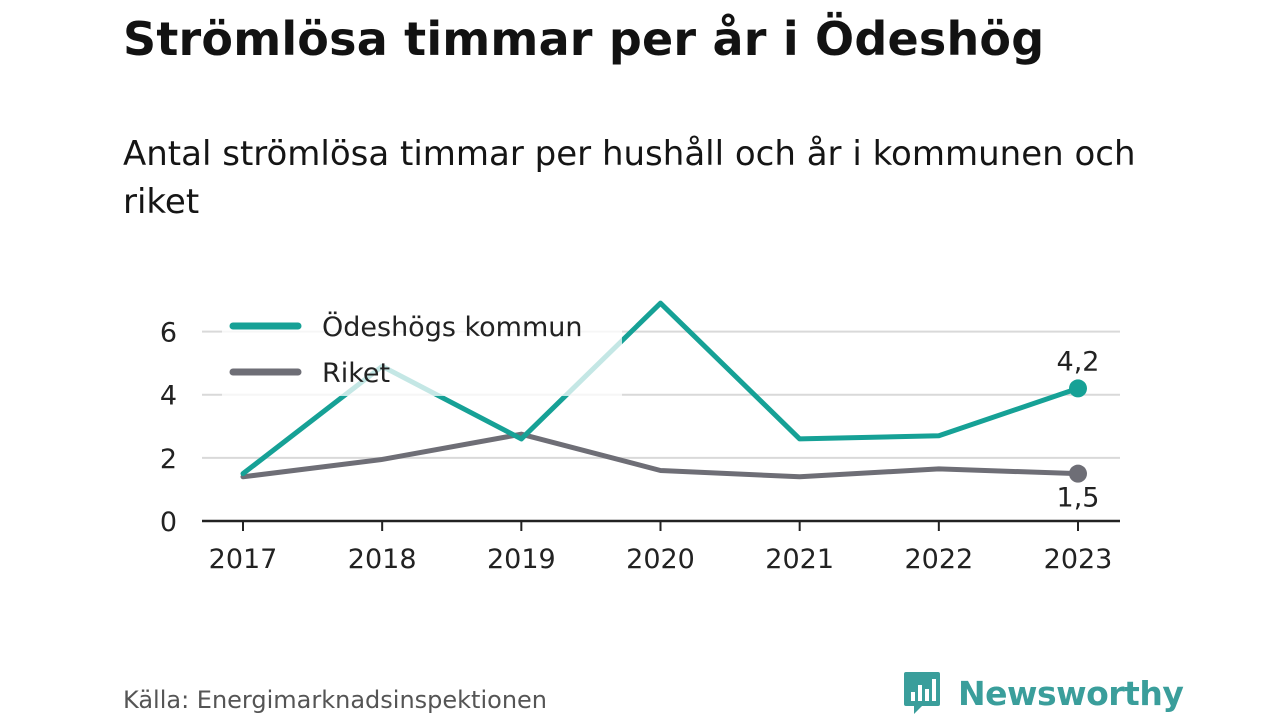 Image resolution: width=1280 pixels, height=720 pixels. Describe the element at coordinates (1078, 498) in the screenshot. I see `series-end-label: 1,5` at that location.